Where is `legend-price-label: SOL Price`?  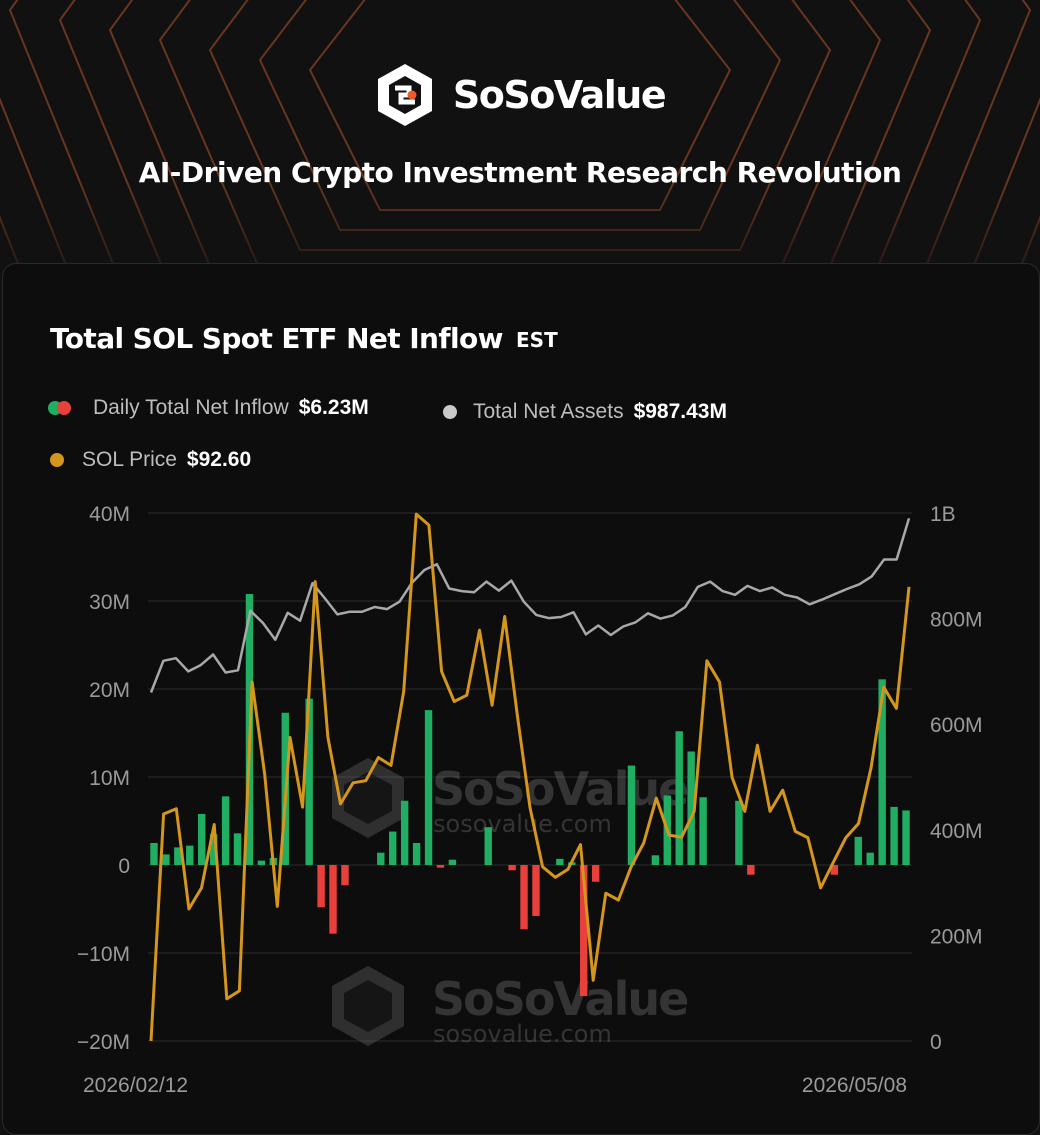 legend-price-label: SOL Price is located at coordinates (129, 459).